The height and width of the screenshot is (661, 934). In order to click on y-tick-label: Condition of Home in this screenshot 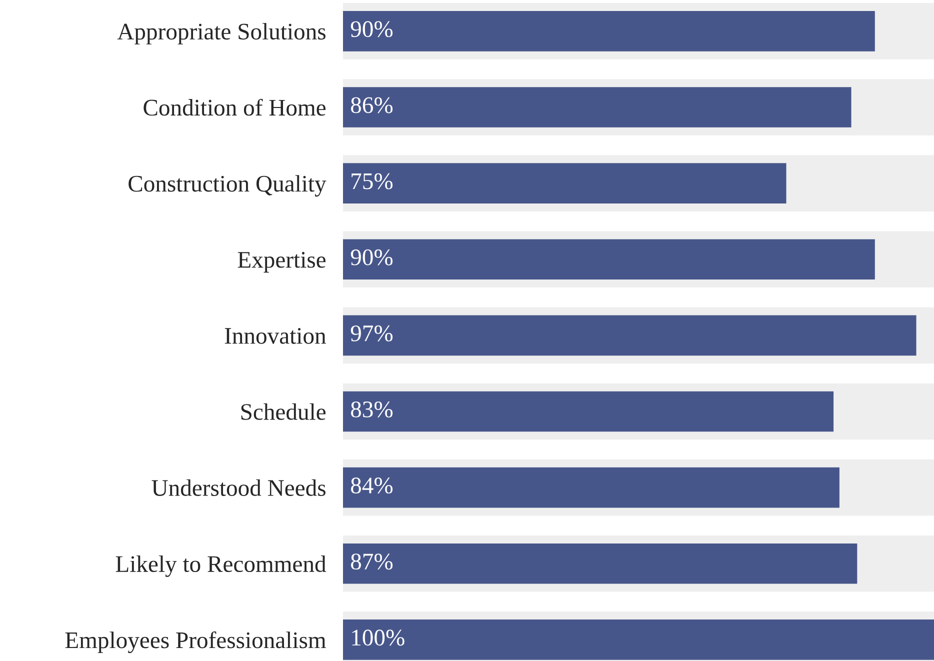, I will do `click(235, 107)`.